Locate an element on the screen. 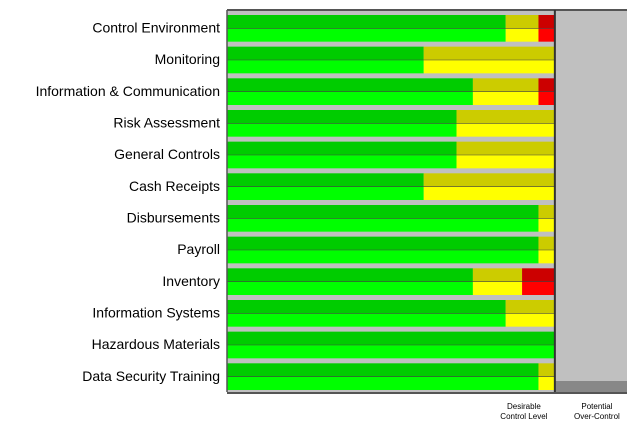 This screenshot has height=425, width=627. category-label: Information Systems is located at coordinates (156, 313).